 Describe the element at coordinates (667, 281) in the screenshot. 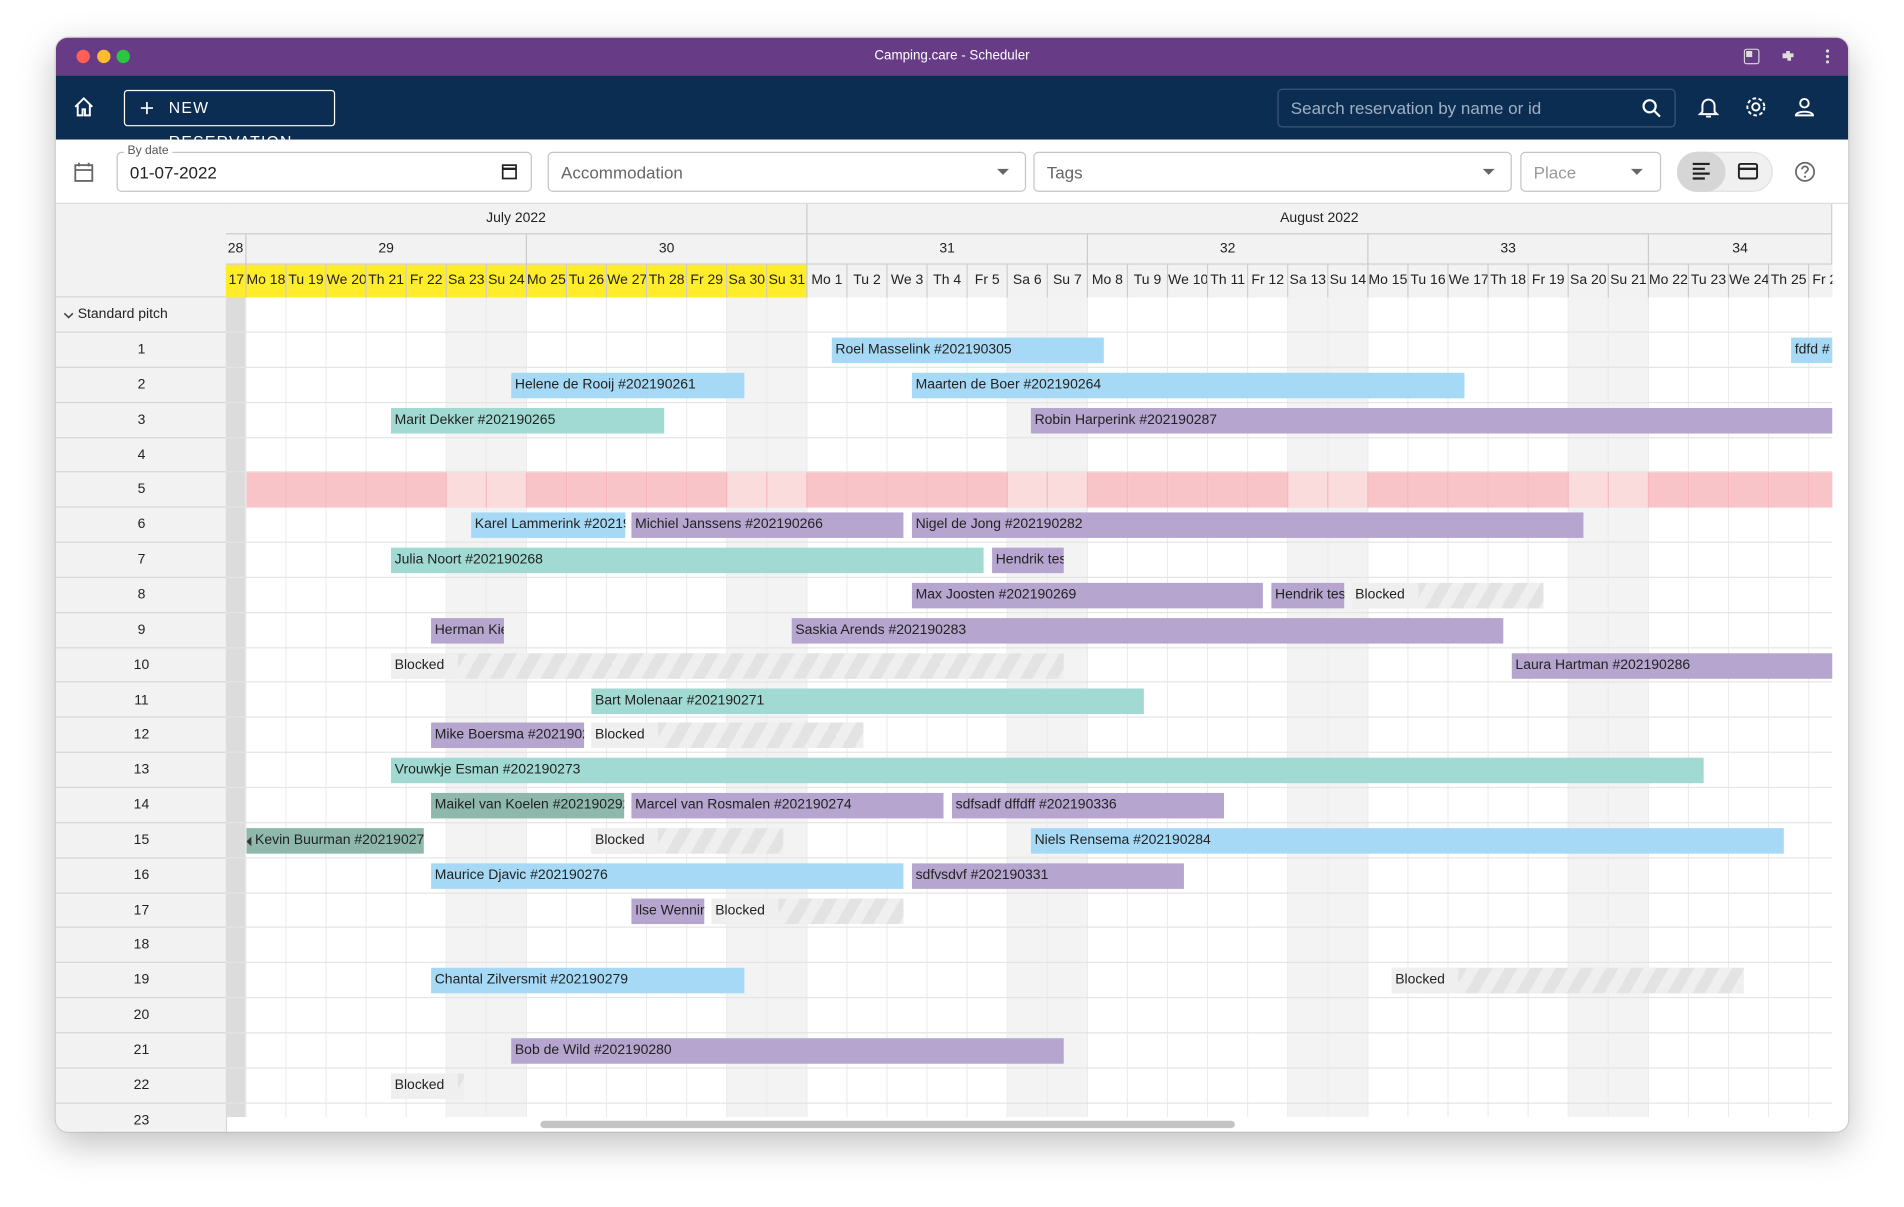

I see `day-label: Th 28` at that location.